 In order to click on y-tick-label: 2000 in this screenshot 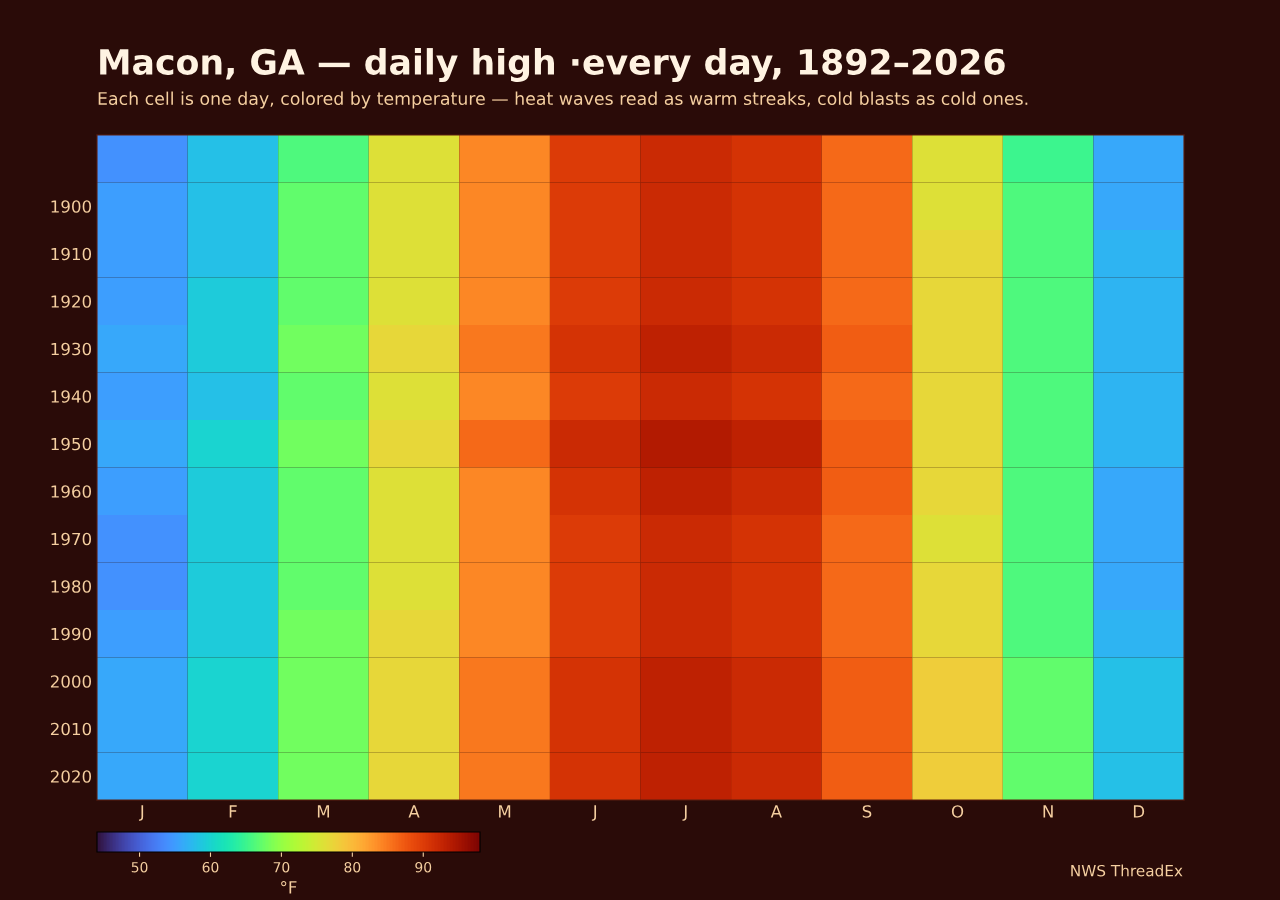, I will do `click(71, 681)`.